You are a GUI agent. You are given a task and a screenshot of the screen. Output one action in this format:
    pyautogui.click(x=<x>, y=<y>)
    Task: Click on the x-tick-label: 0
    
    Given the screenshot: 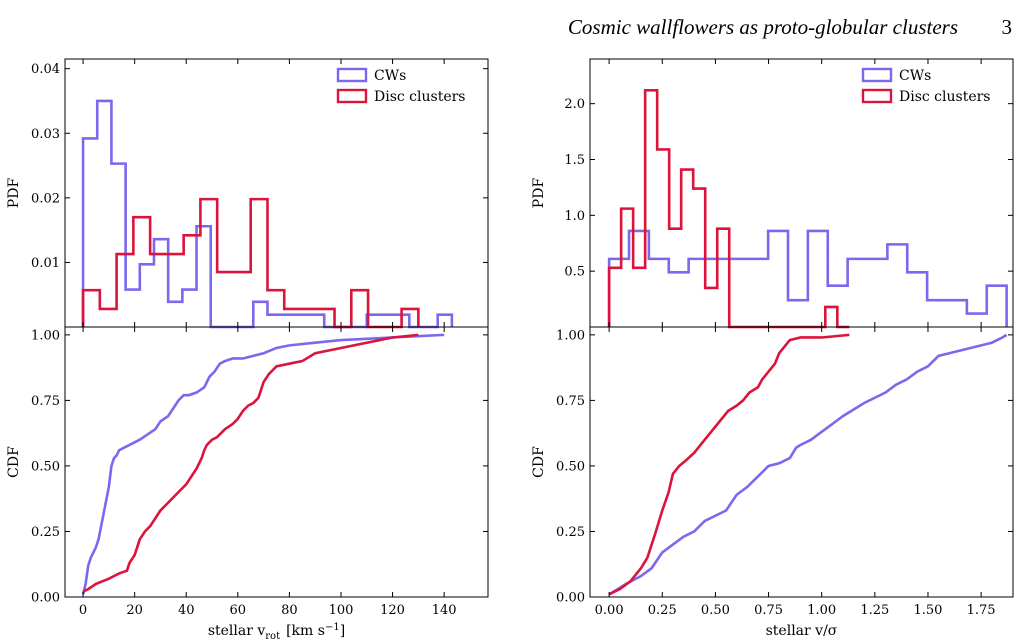 What is the action you would take?
    pyautogui.click(x=83, y=610)
    